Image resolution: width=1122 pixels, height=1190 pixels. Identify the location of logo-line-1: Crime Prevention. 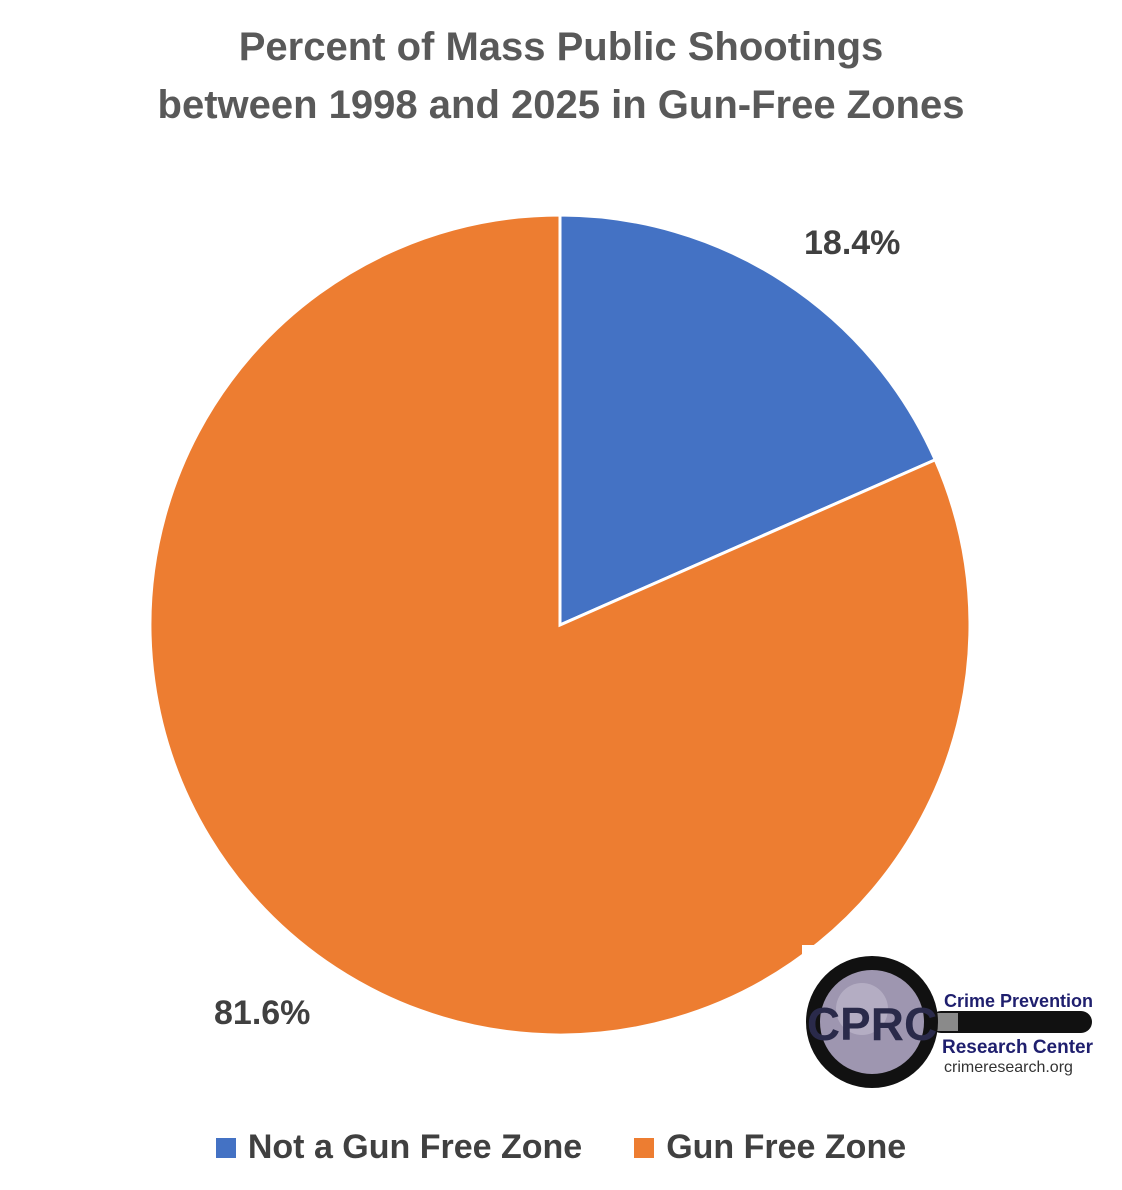
(1019, 1001).